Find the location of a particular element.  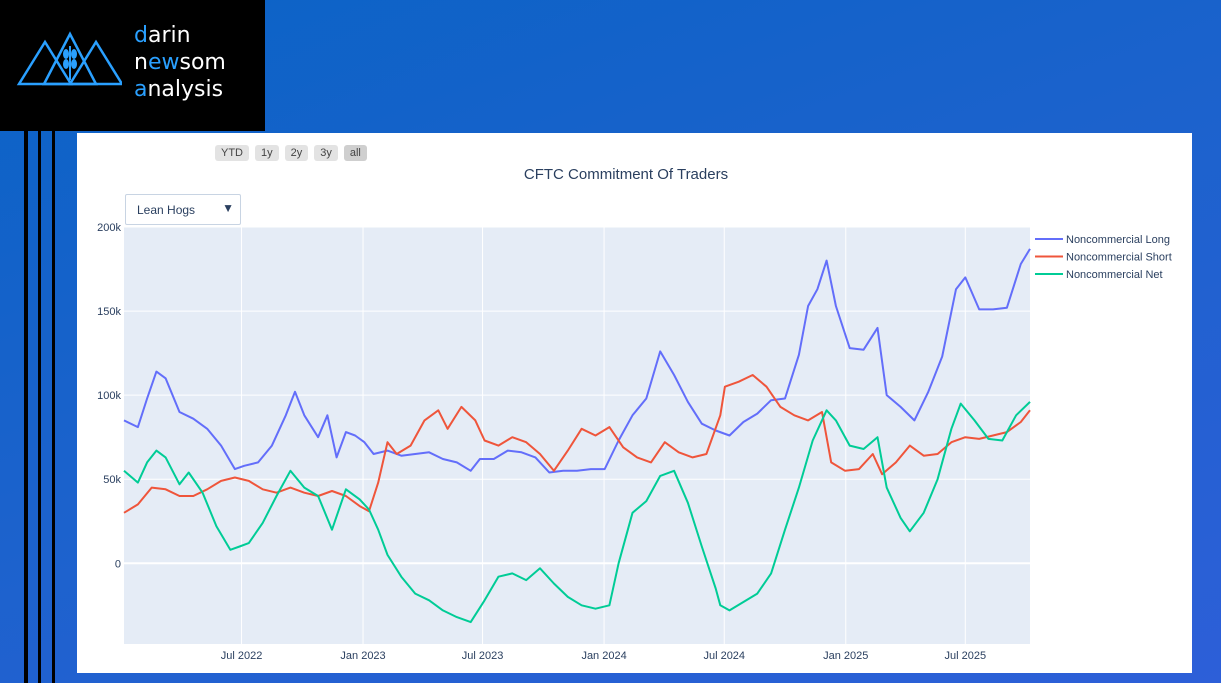

range-button-ytd: YTD is located at coordinates (232, 153).